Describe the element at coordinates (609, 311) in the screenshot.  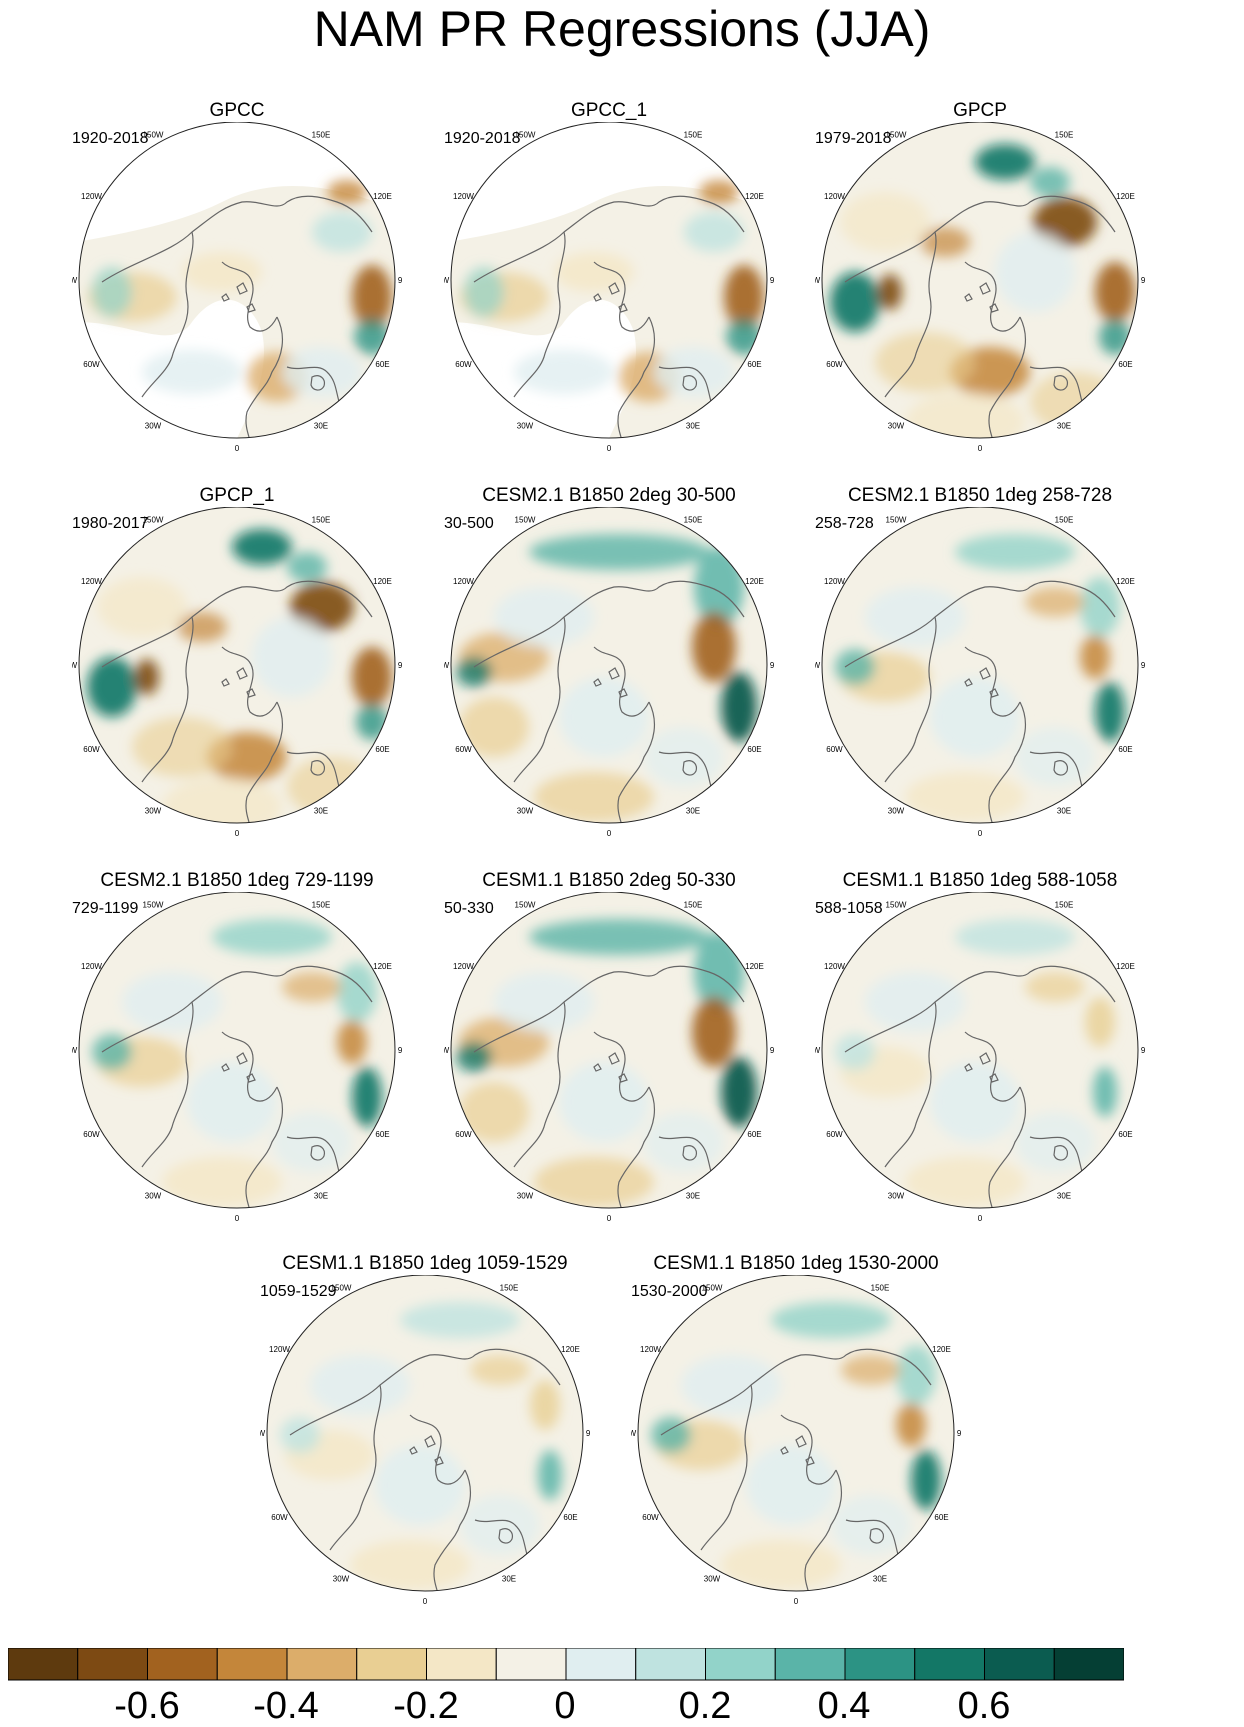
I see `land-field` at that location.